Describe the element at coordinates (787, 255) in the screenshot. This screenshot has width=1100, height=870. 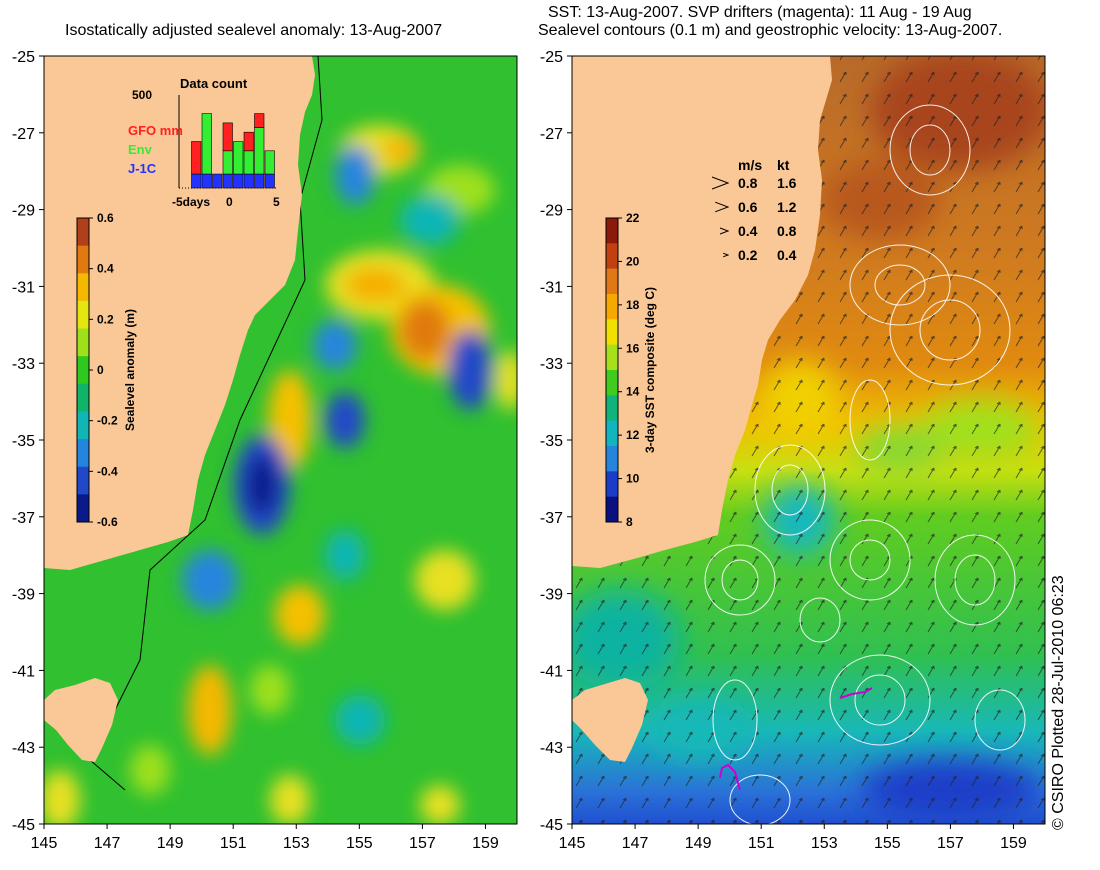
I see `velocity-legend-kt: 0.4` at that location.